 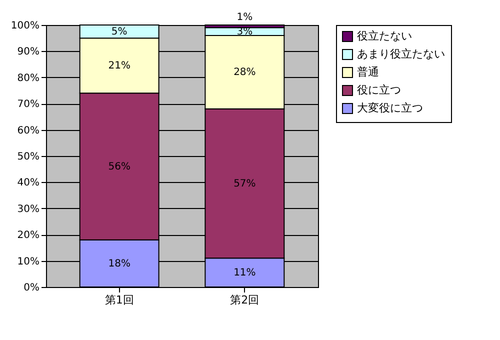 I want to click on y-tick-label: 90%, so click(x=28, y=52).